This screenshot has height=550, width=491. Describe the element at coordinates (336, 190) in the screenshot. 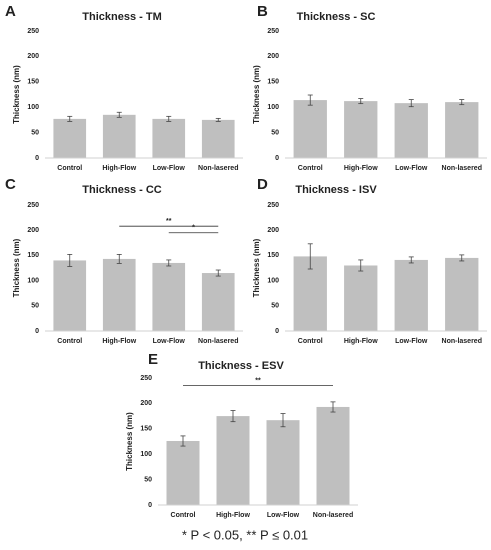

I see `chart-title: Thickness - ISV` at that location.